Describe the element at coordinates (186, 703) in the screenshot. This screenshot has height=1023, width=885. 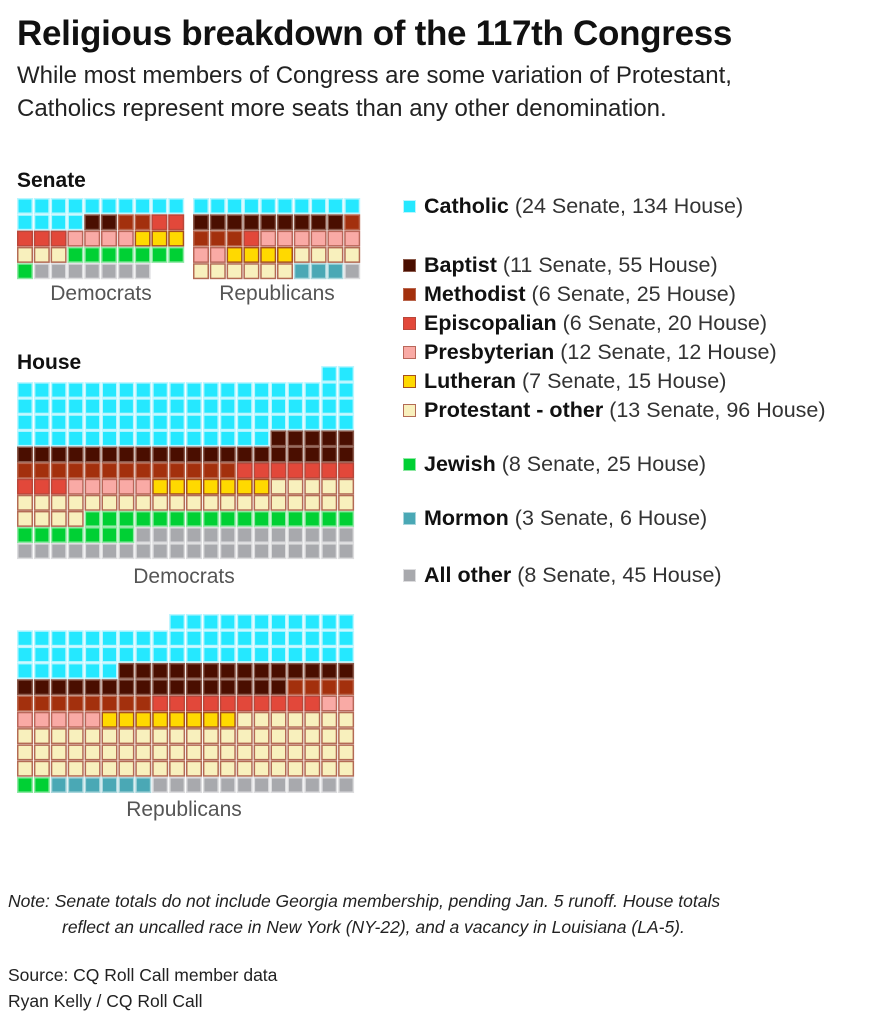
I see `waffle-house-republicans` at that location.